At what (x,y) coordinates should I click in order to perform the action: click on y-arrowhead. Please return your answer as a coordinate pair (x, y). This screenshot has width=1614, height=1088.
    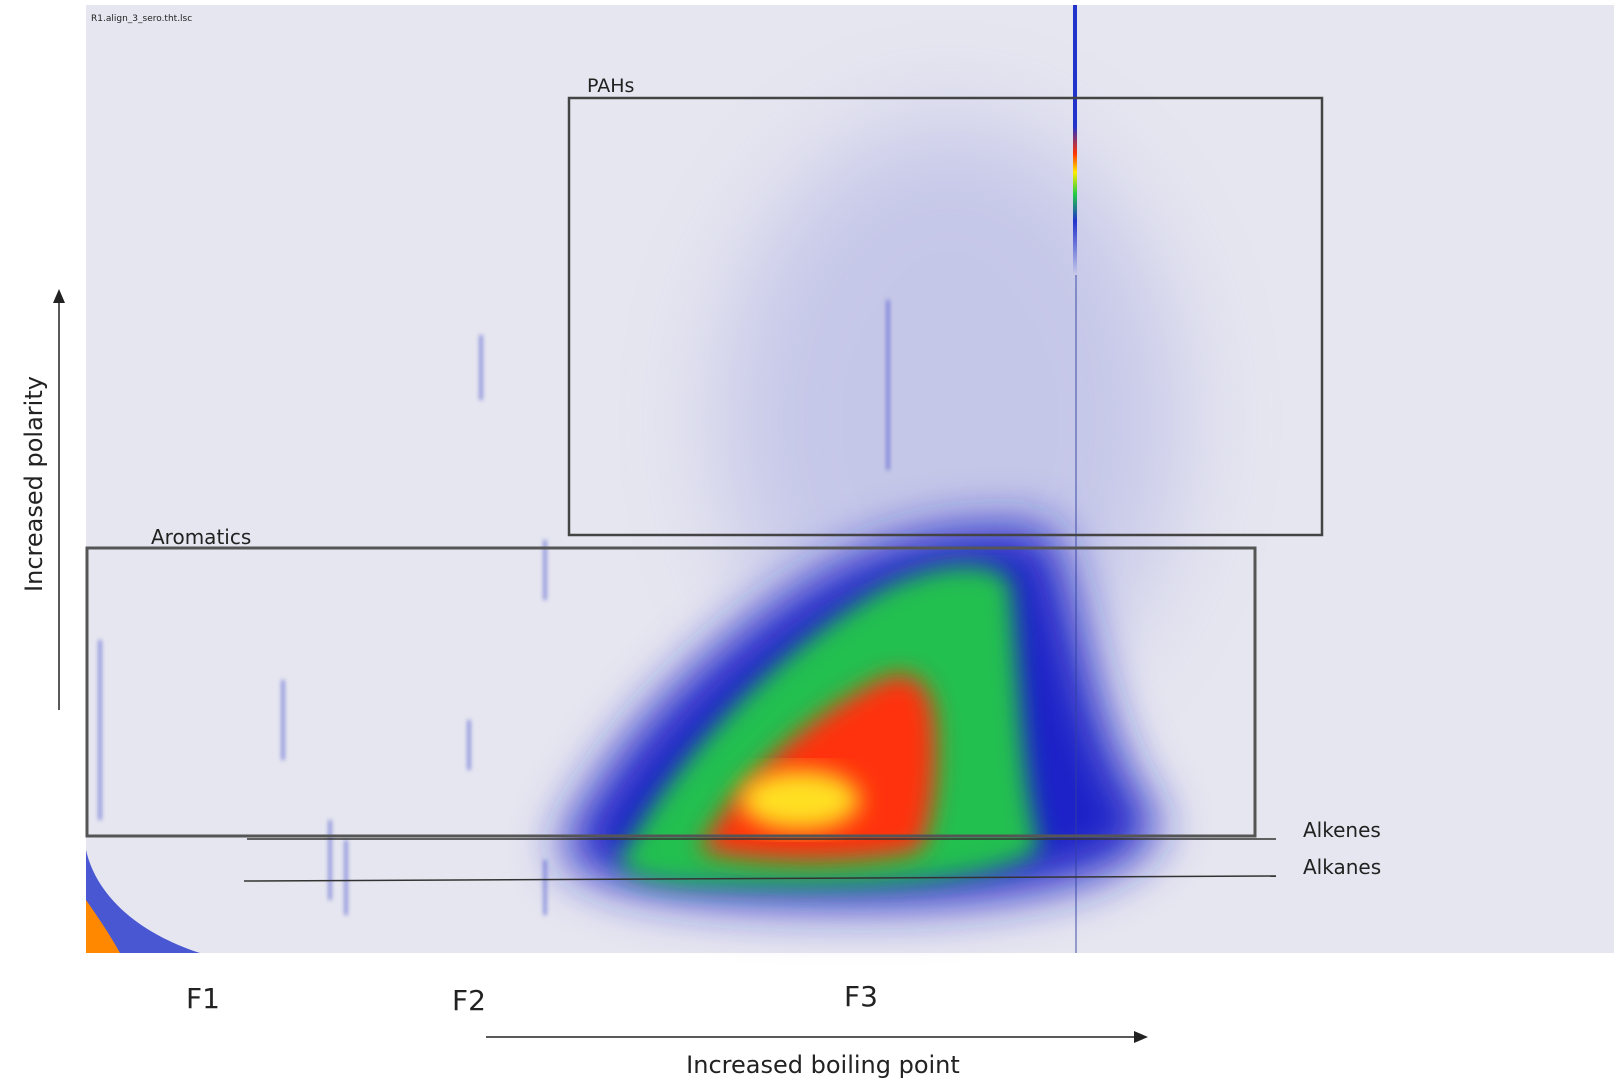
    Looking at the image, I should click on (59, 296).